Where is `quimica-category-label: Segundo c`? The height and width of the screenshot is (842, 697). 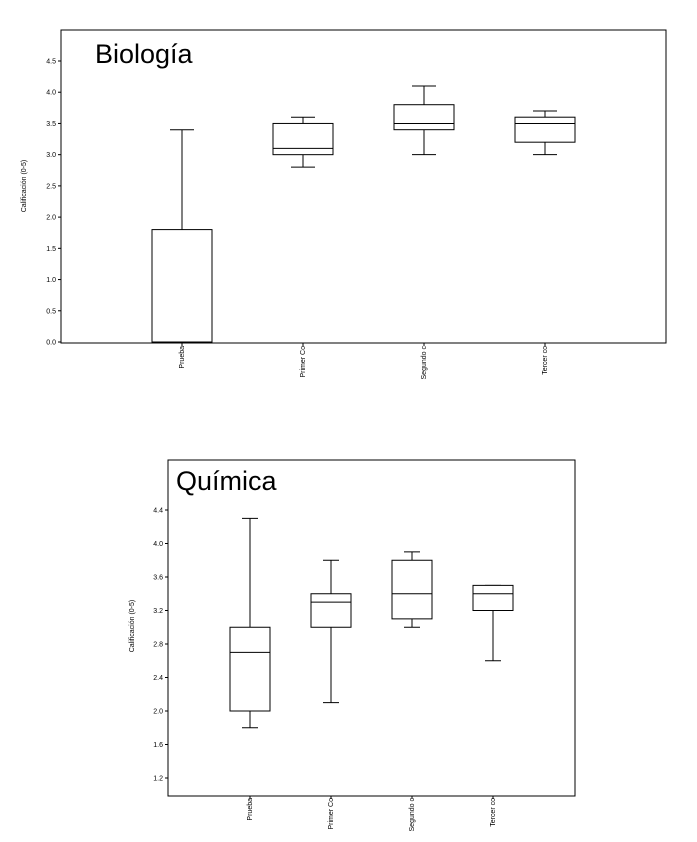
quimica-category-label: Segundo c is located at coordinates (412, 815).